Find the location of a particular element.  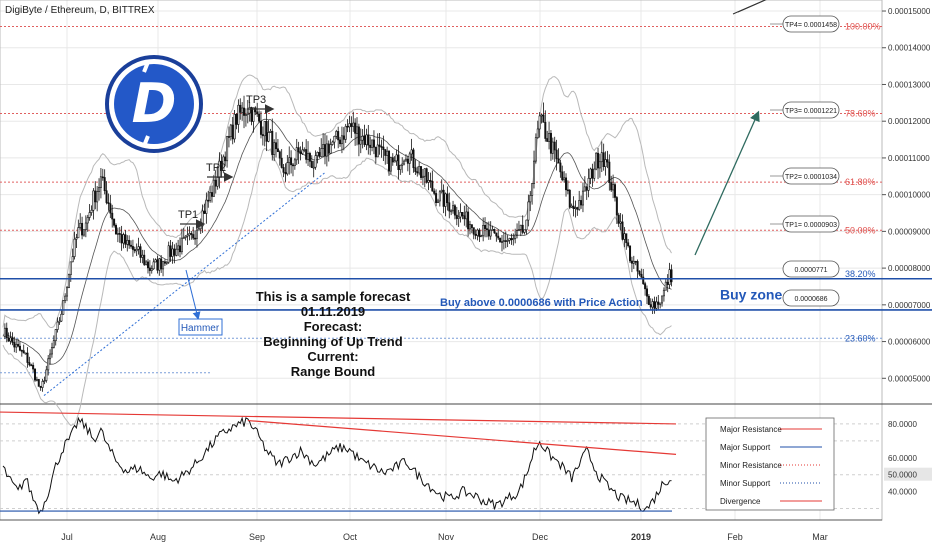

forecast-line-4: Current: is located at coordinates (332, 356).